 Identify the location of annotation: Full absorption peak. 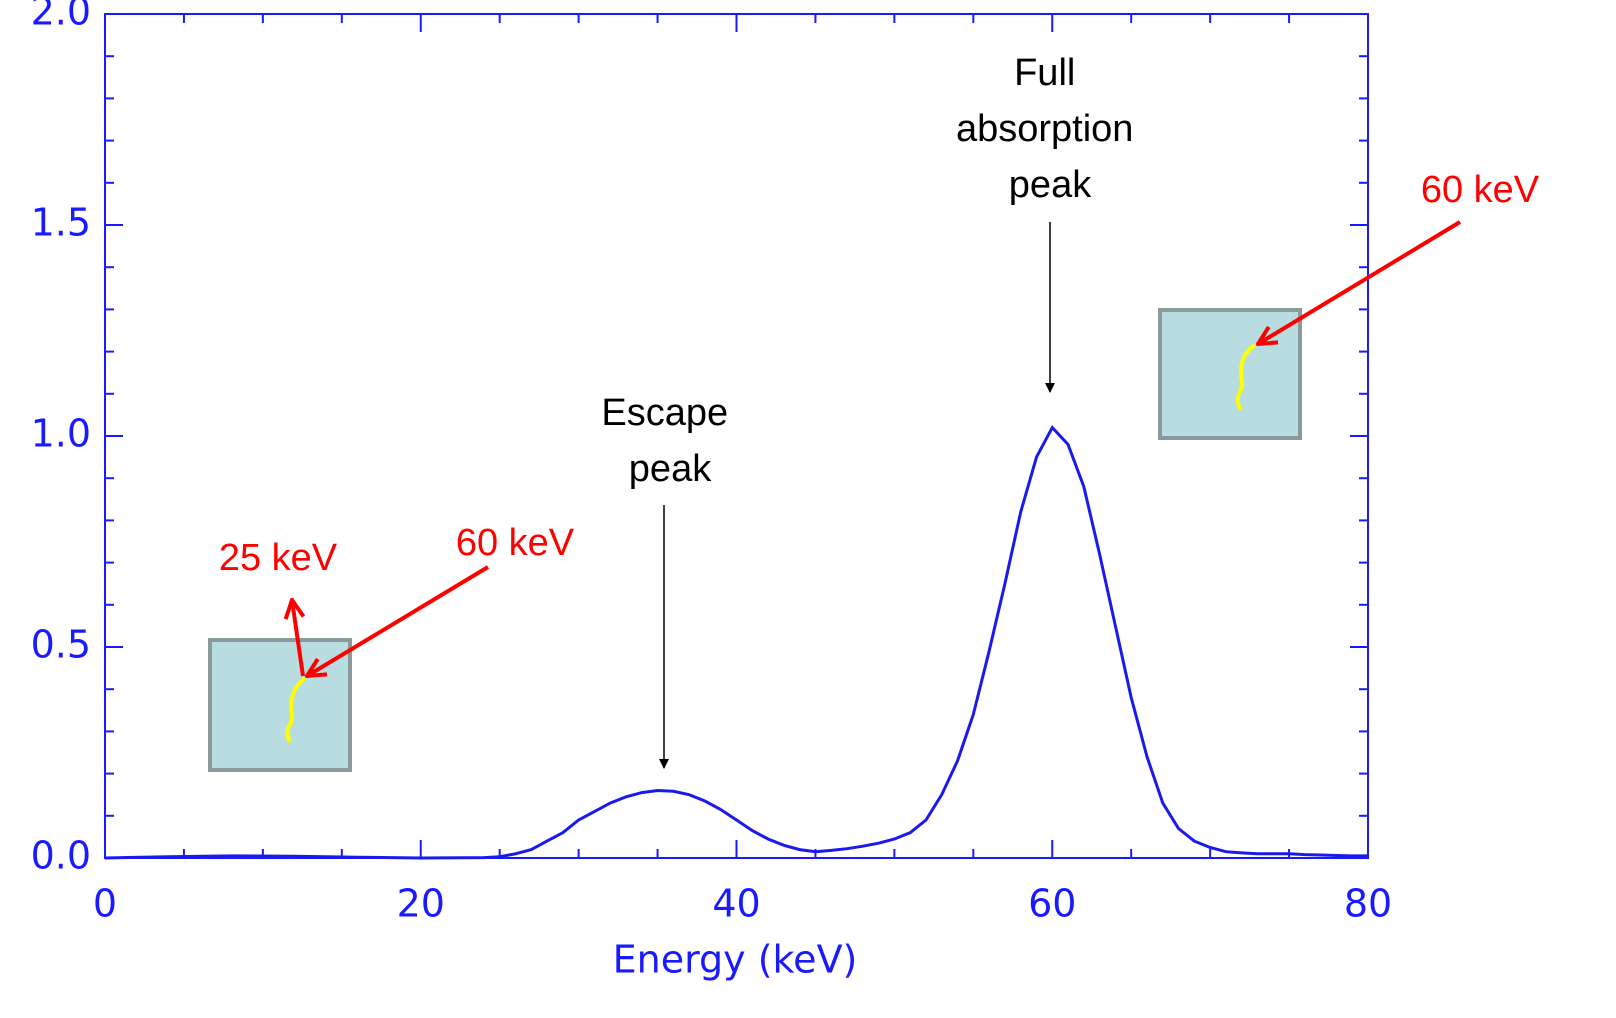
(1050, 129).